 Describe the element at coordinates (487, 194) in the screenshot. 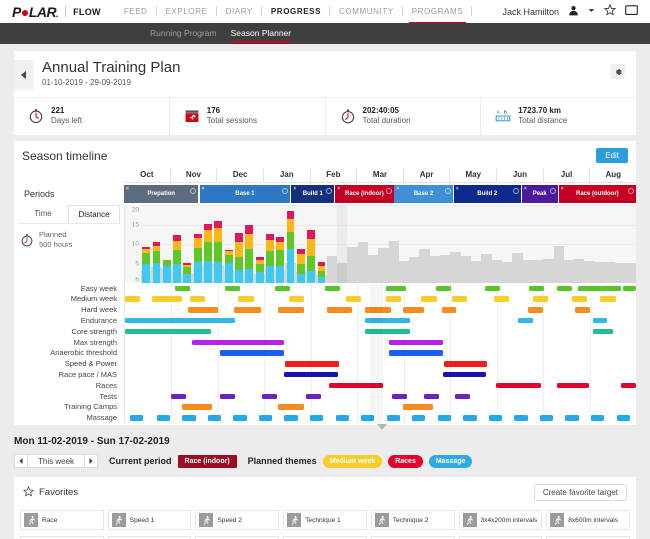

I see `period-block: × Build 2` at that location.